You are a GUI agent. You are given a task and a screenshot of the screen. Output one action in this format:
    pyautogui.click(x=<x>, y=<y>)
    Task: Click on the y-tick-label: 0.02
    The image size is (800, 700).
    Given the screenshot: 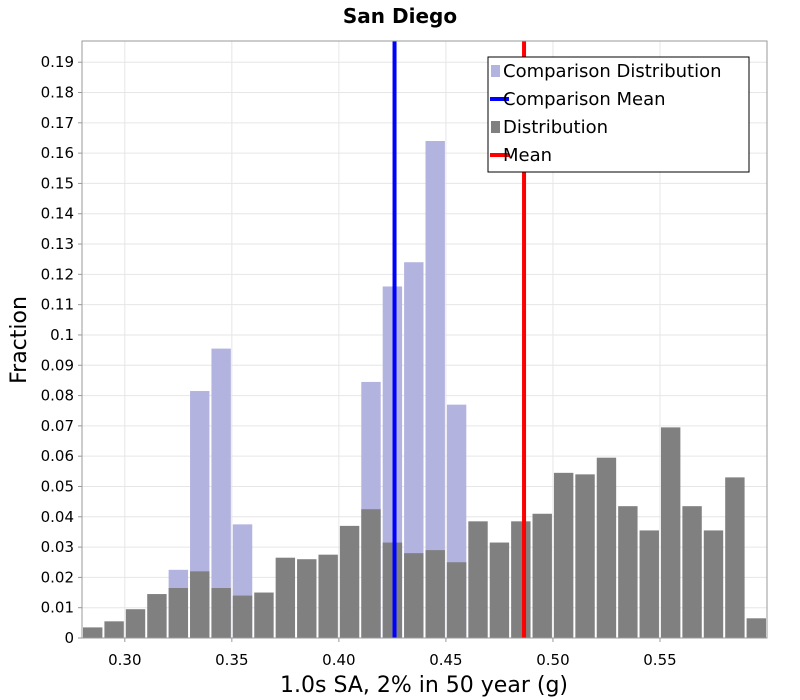 What is the action you would take?
    pyautogui.click(x=57, y=577)
    